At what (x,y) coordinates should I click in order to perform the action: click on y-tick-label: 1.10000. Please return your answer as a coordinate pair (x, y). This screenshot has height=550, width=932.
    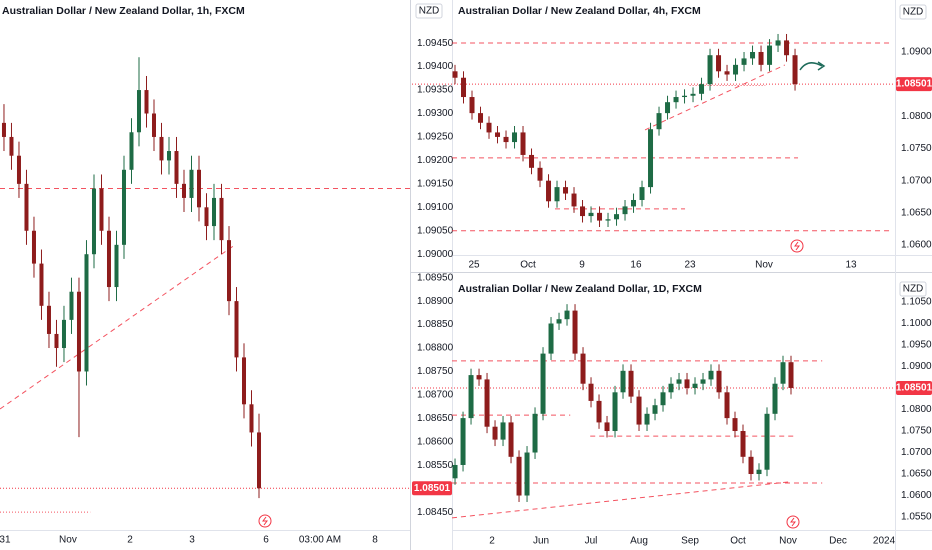
    Looking at the image, I should click on (916, 323).